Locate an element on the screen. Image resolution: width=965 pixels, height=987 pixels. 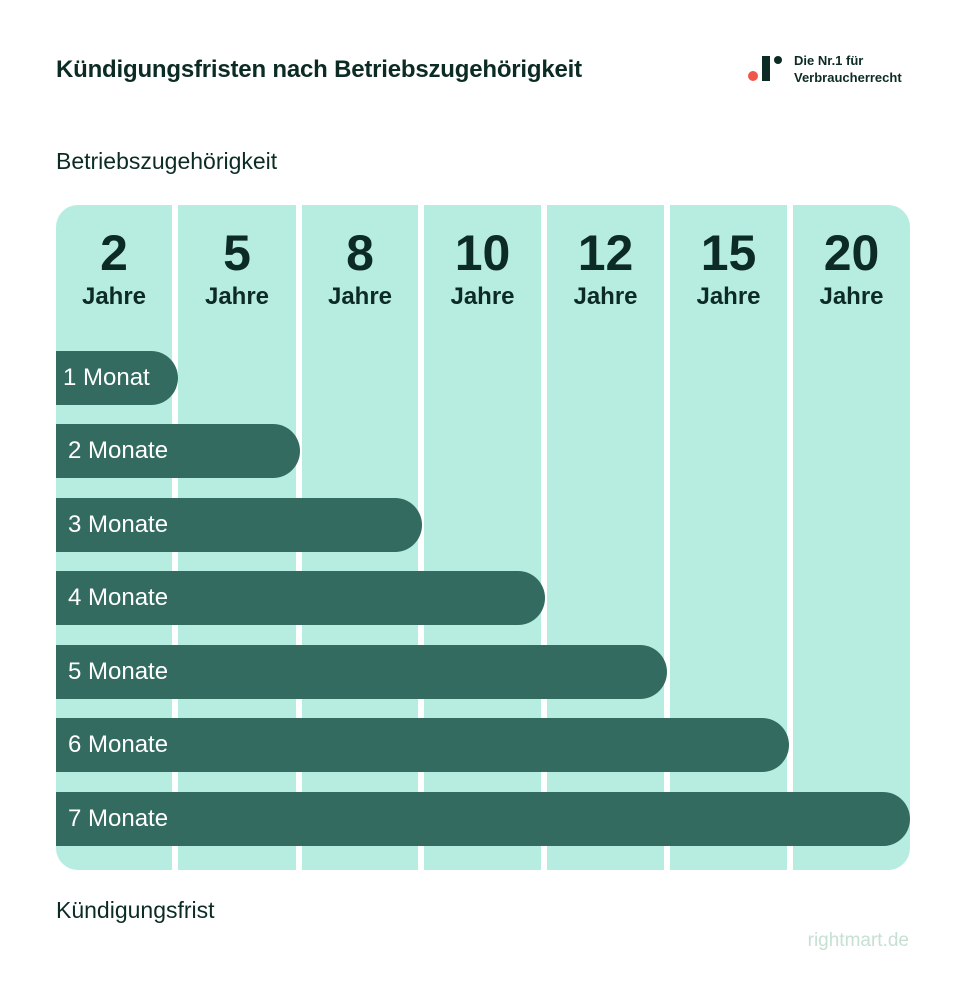
bar-label: 1 Monat is located at coordinates (106, 377).